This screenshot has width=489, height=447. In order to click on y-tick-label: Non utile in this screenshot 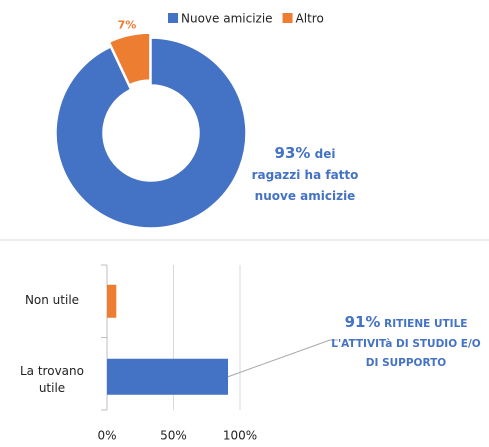, I will do `click(52, 300)`.